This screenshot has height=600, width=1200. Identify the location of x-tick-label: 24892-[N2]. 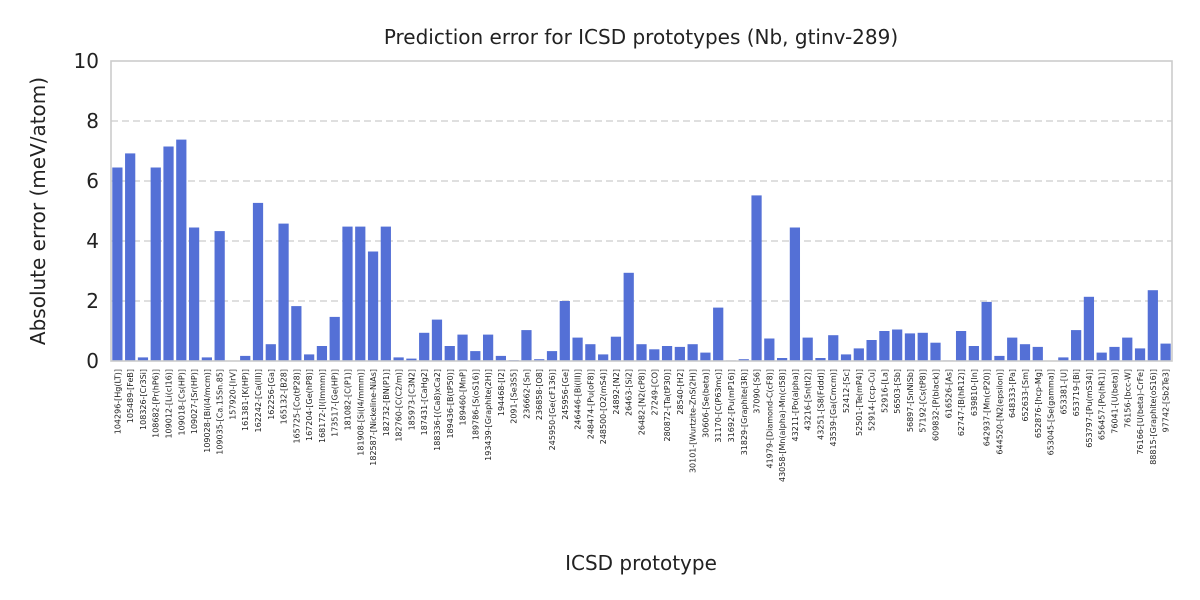
(616, 392).